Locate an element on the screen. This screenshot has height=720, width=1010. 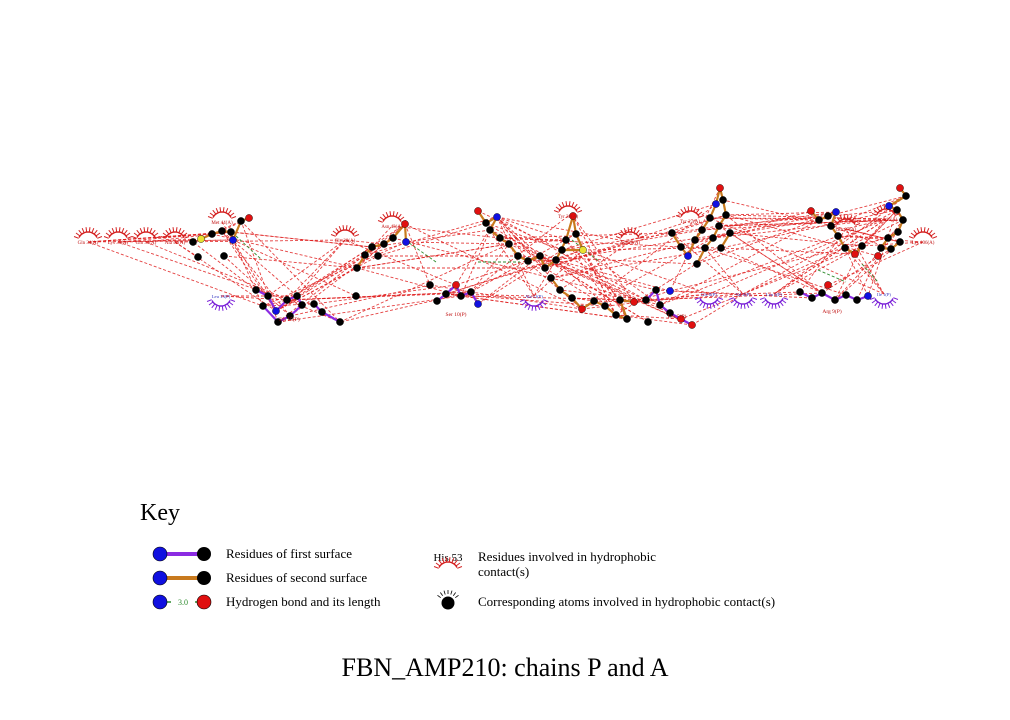
key-hydrophobic-atom-symbol is located at coordinates (448, 600).